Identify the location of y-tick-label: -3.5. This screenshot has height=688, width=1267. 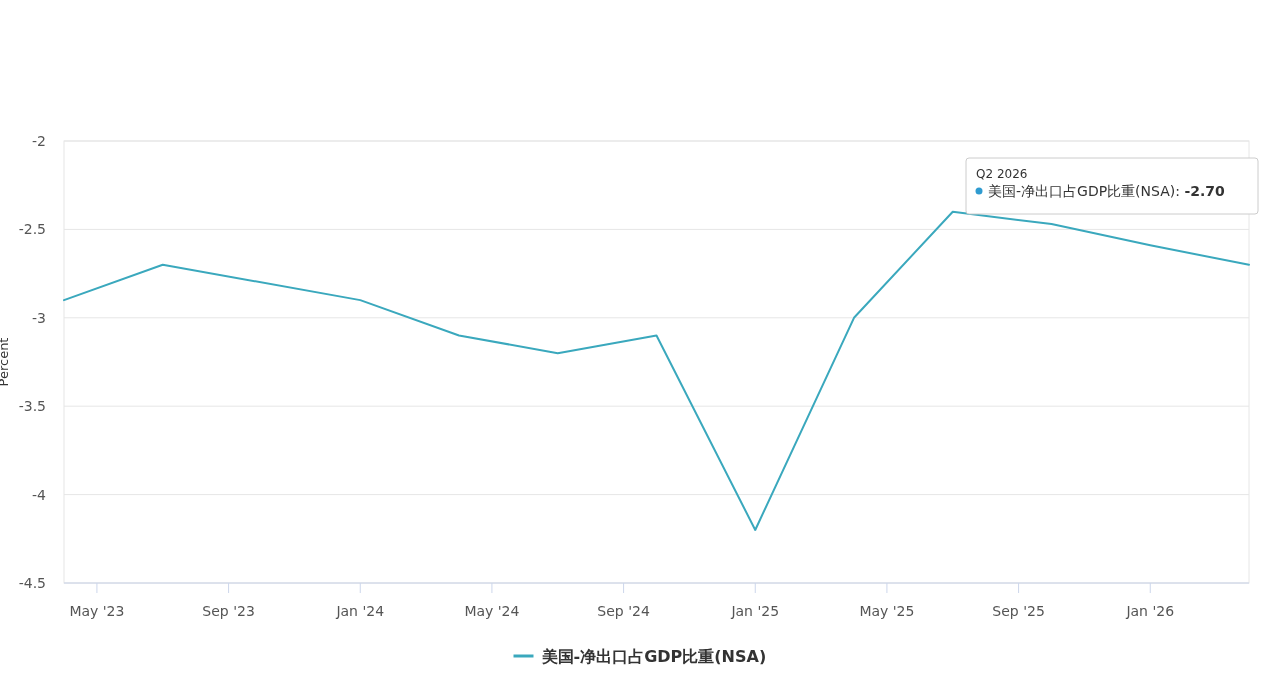
(32, 406).